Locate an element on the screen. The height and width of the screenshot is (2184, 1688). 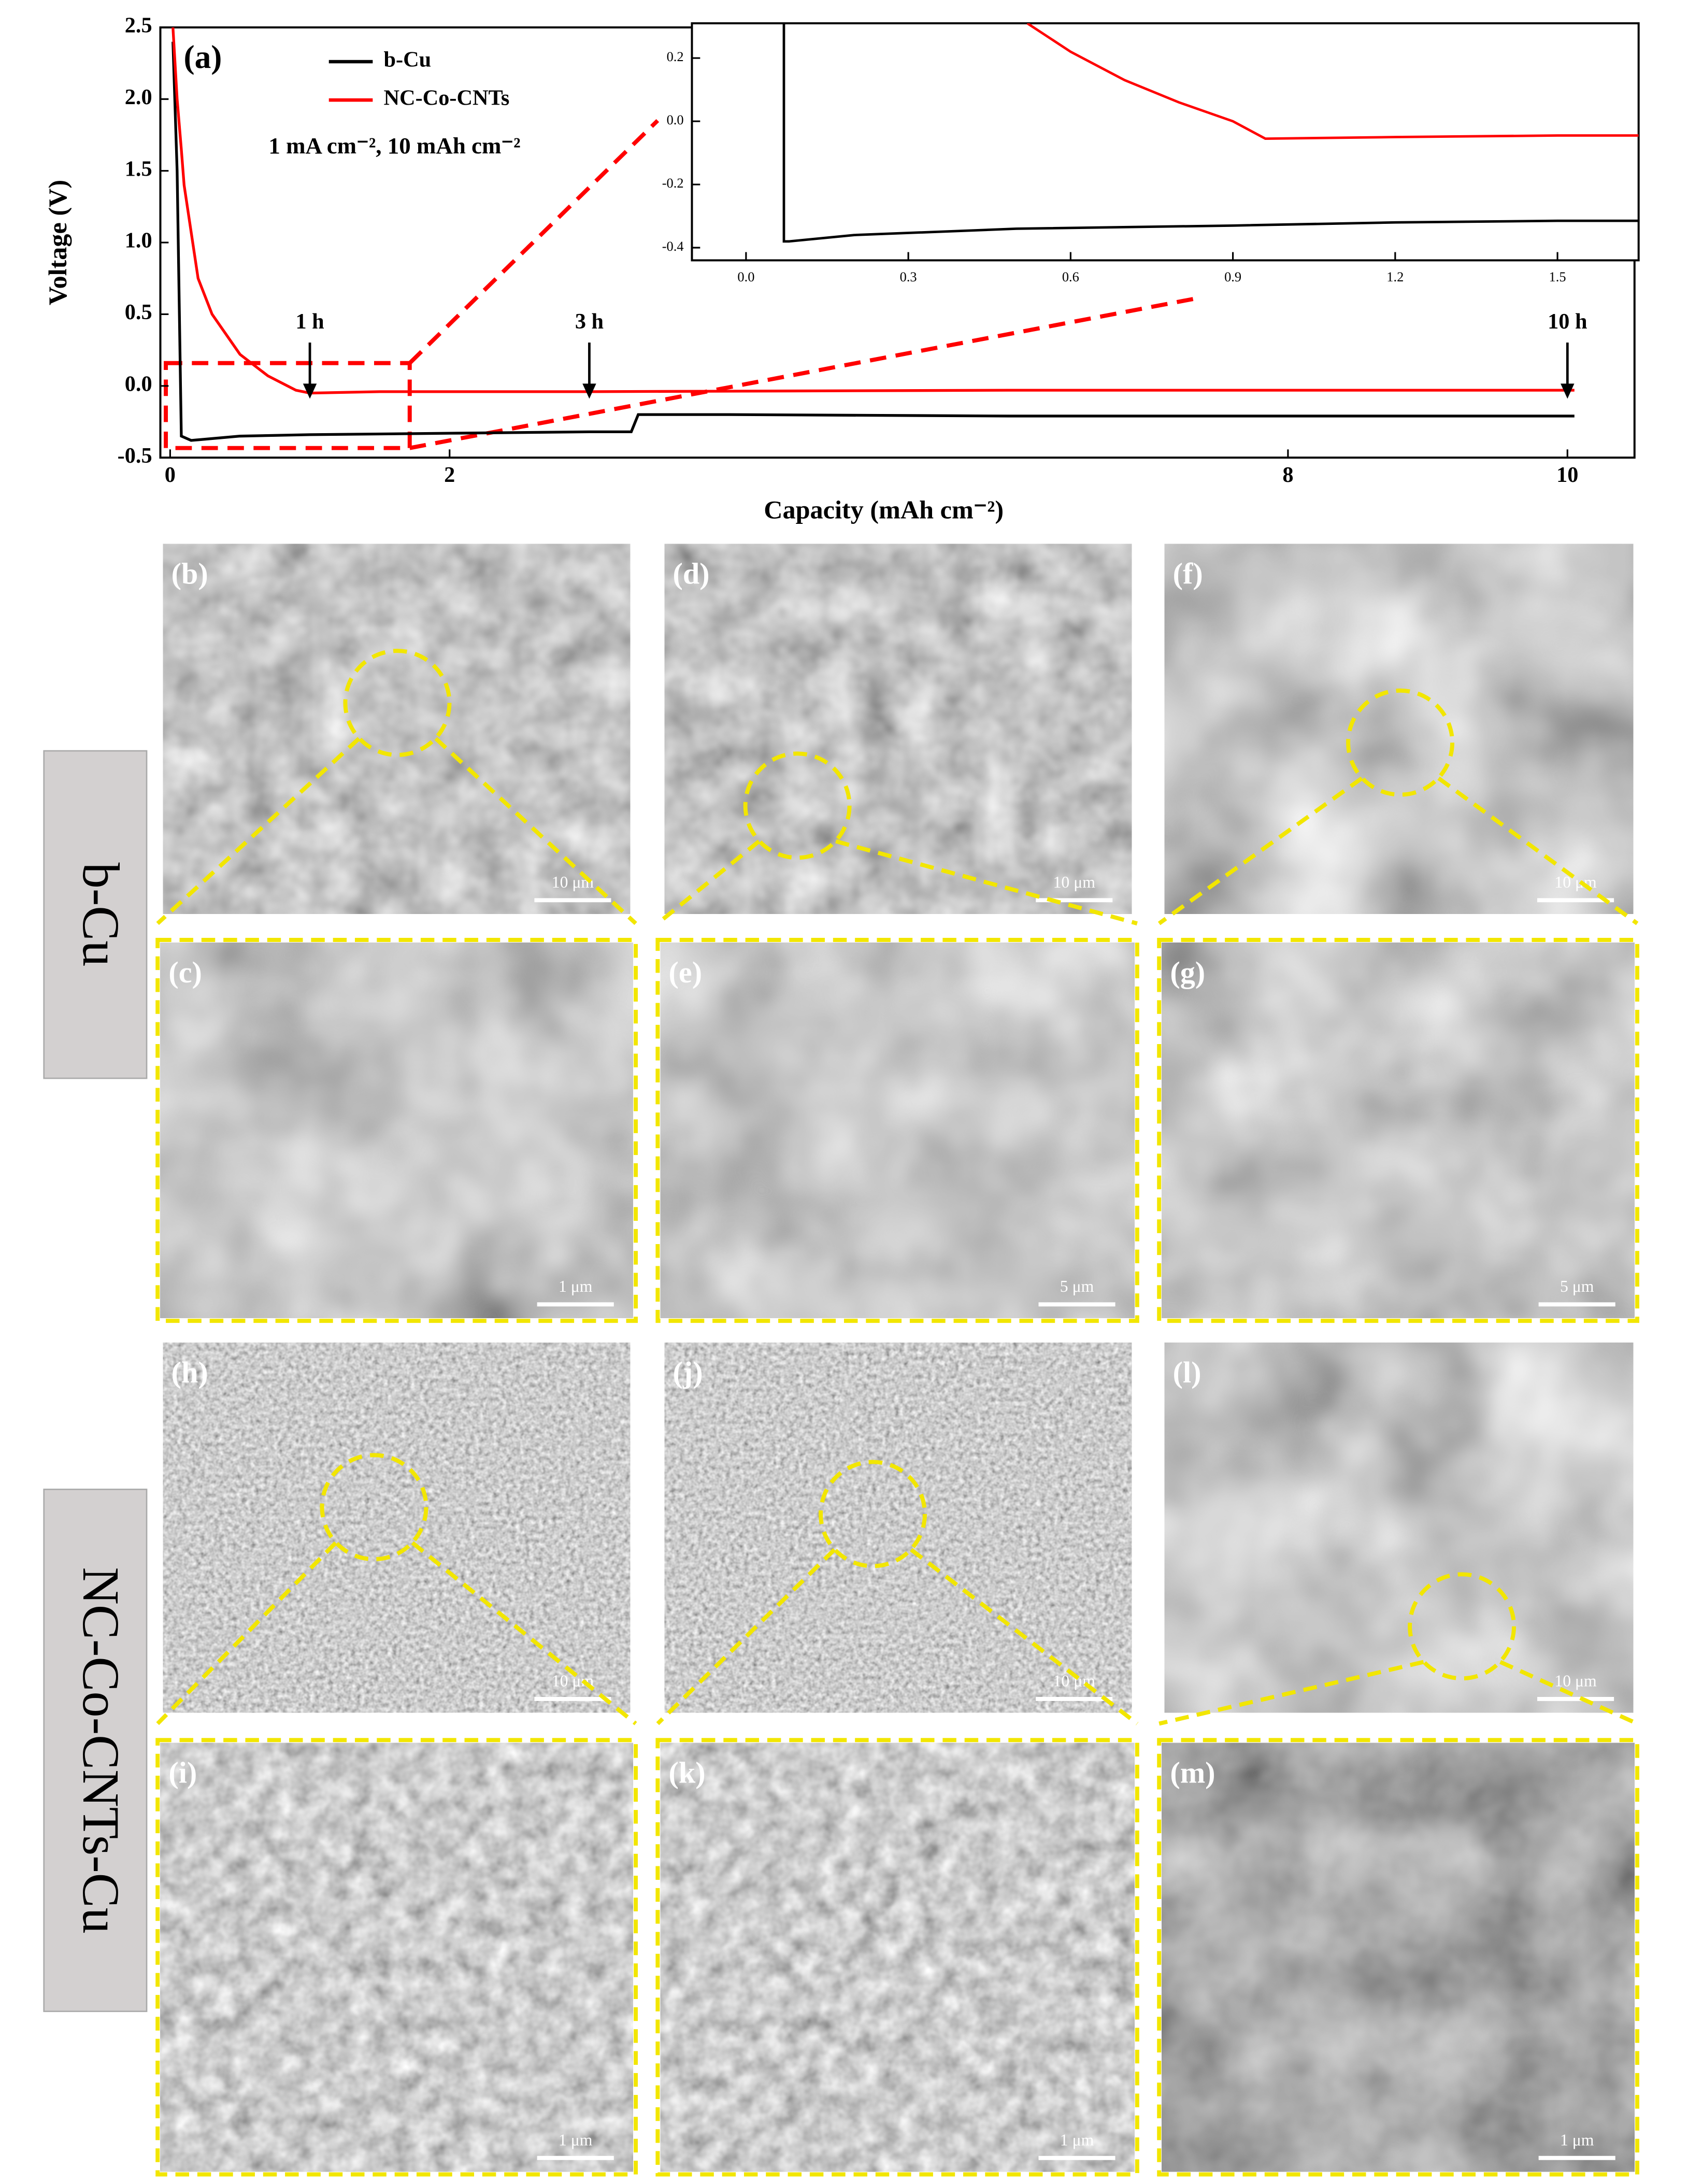
annotation-label: 1 h is located at coordinates (309, 321).